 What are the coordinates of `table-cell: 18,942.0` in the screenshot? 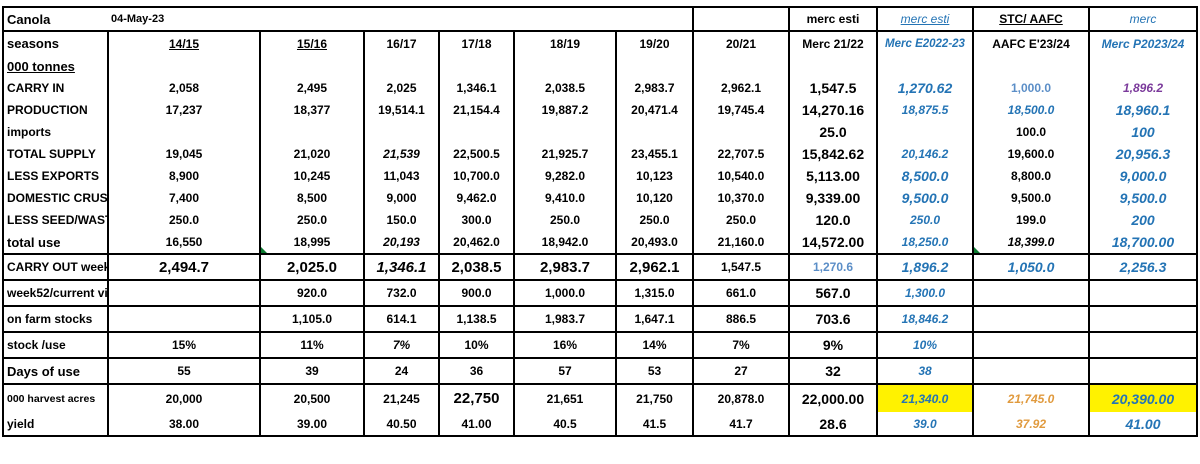 It's located at (565, 242).